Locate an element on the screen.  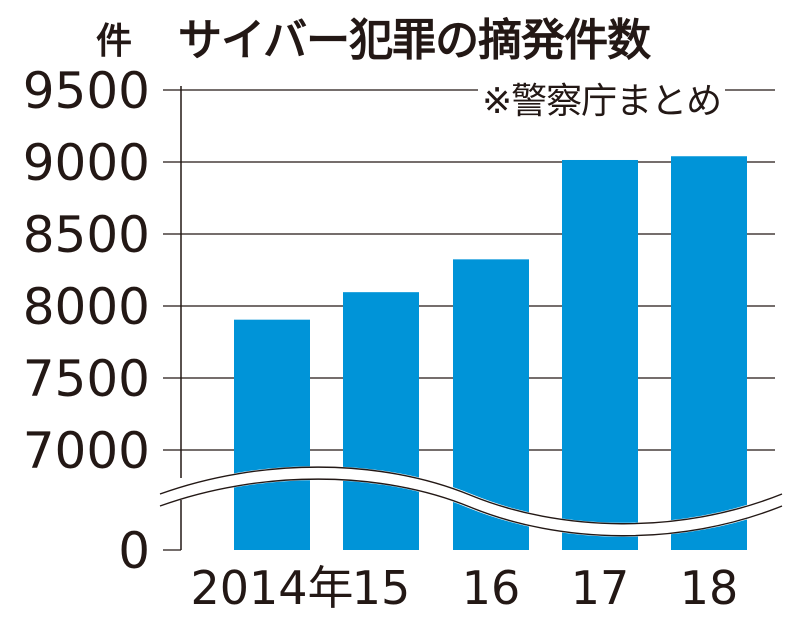
y-tick-label: 7500 is located at coordinates (86, 379).